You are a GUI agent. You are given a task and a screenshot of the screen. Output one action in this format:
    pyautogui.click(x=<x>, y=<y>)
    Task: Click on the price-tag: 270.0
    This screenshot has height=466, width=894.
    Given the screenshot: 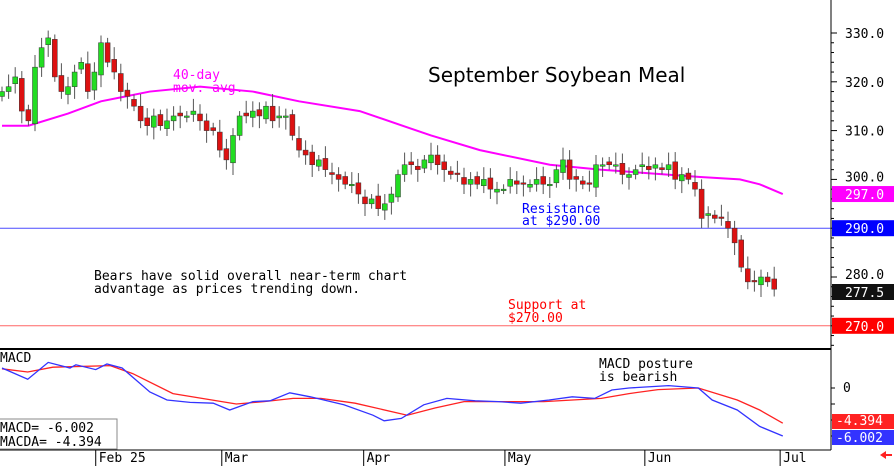 What is the action you would take?
    pyautogui.click(x=864, y=327)
    